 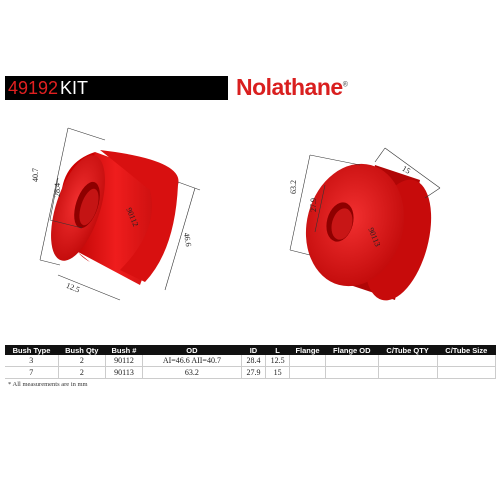 What do you see at coordinates (35, 175) in the screenshot?
I see `dim-label: 40.7` at bounding box center [35, 175].